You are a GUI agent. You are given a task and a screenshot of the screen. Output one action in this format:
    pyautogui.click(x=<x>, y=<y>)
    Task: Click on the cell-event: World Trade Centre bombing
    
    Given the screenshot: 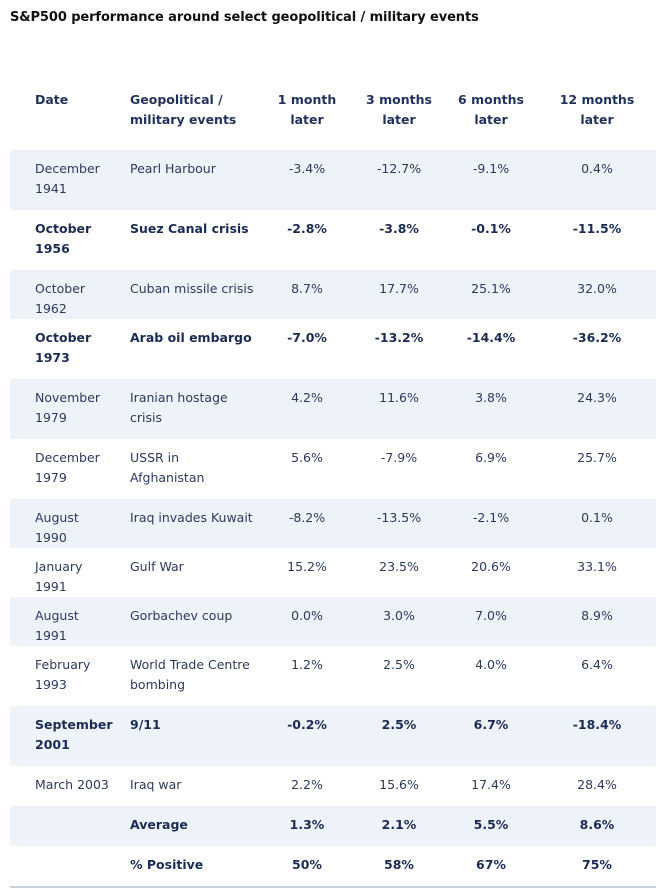 What is the action you would take?
    pyautogui.click(x=190, y=674)
    